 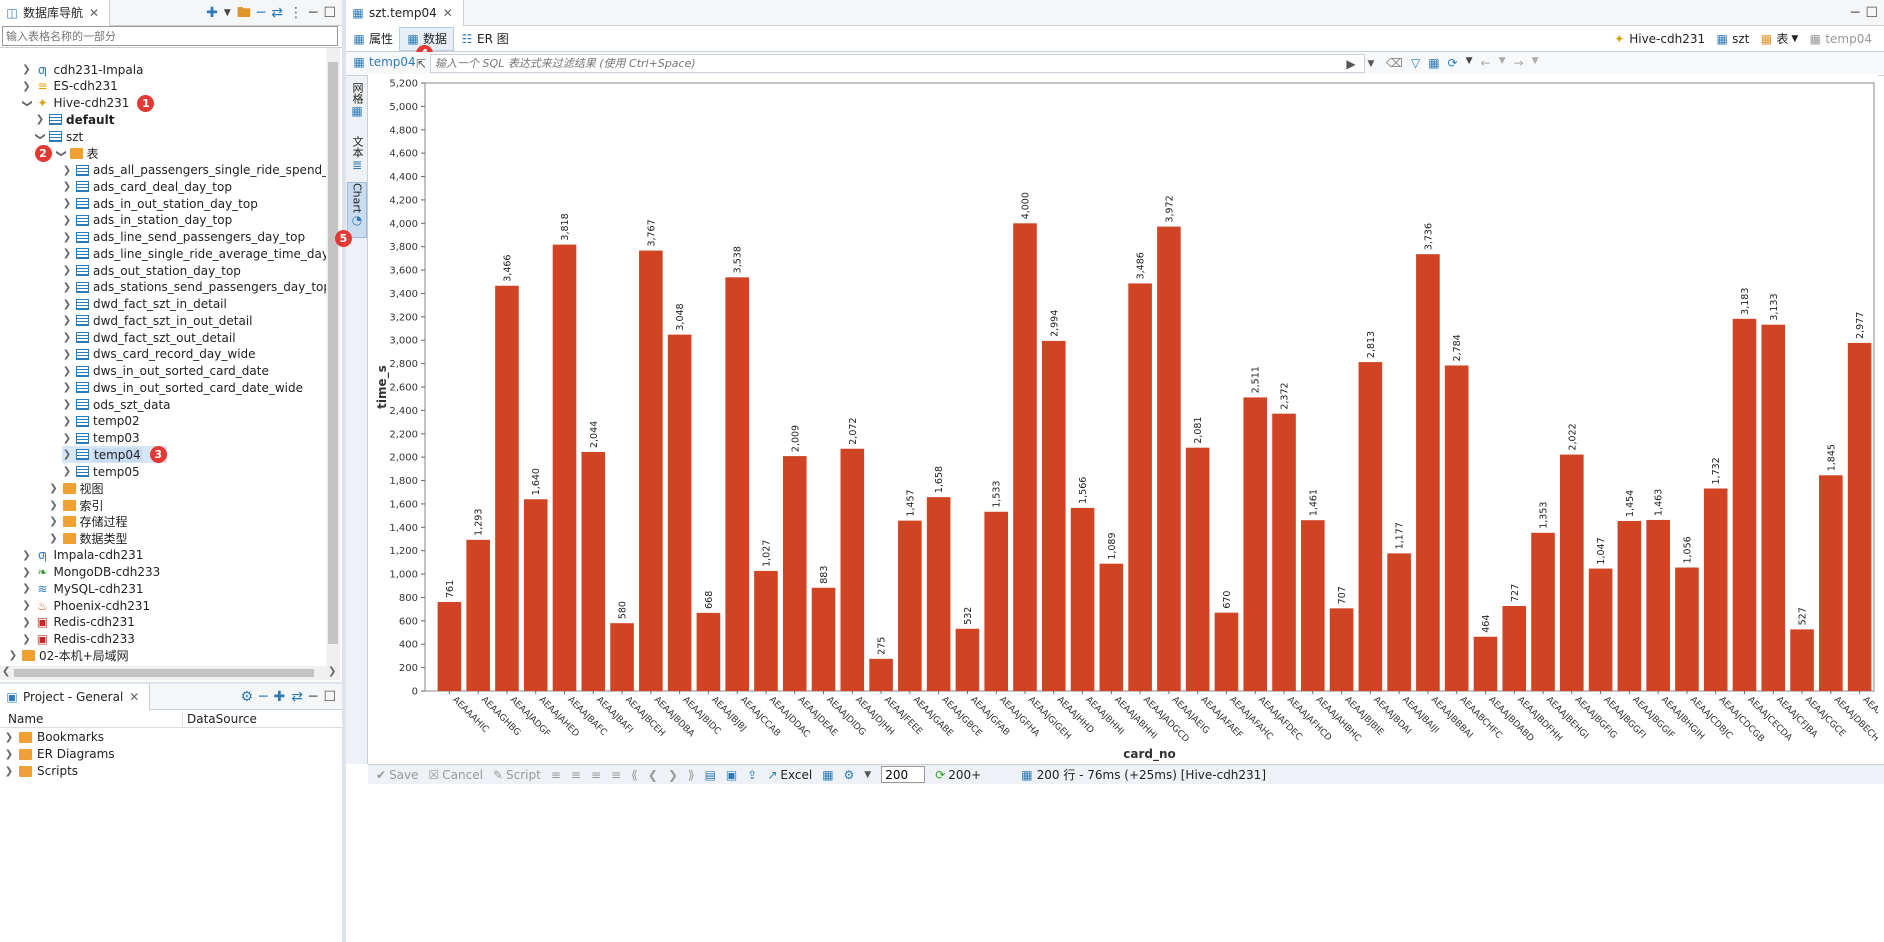 I want to click on tree-item: ❯ ✦ Hive-cdh231 1, so click(x=88, y=103).